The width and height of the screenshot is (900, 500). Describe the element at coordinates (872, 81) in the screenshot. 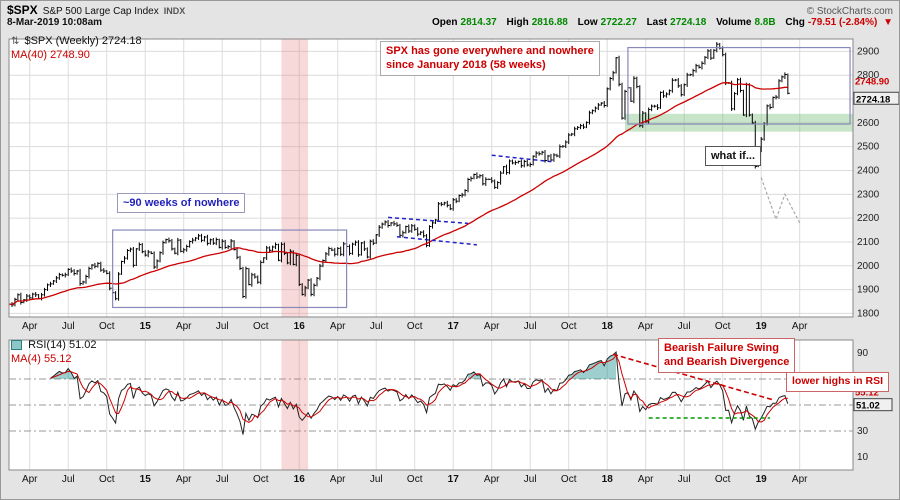

I see `ma40-value-label: 2748.90` at that location.